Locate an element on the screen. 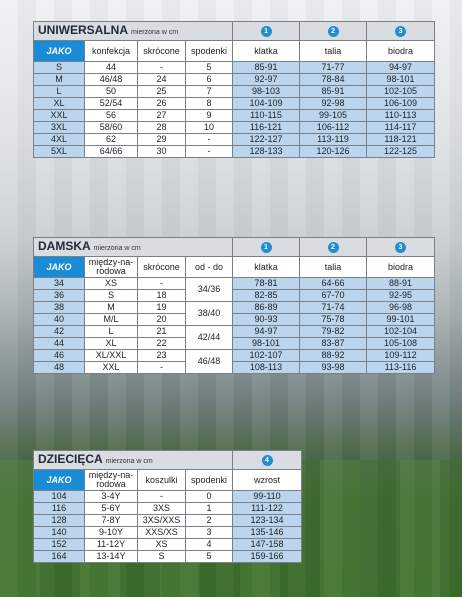  table-cell: 92-98 is located at coordinates (333, 103).